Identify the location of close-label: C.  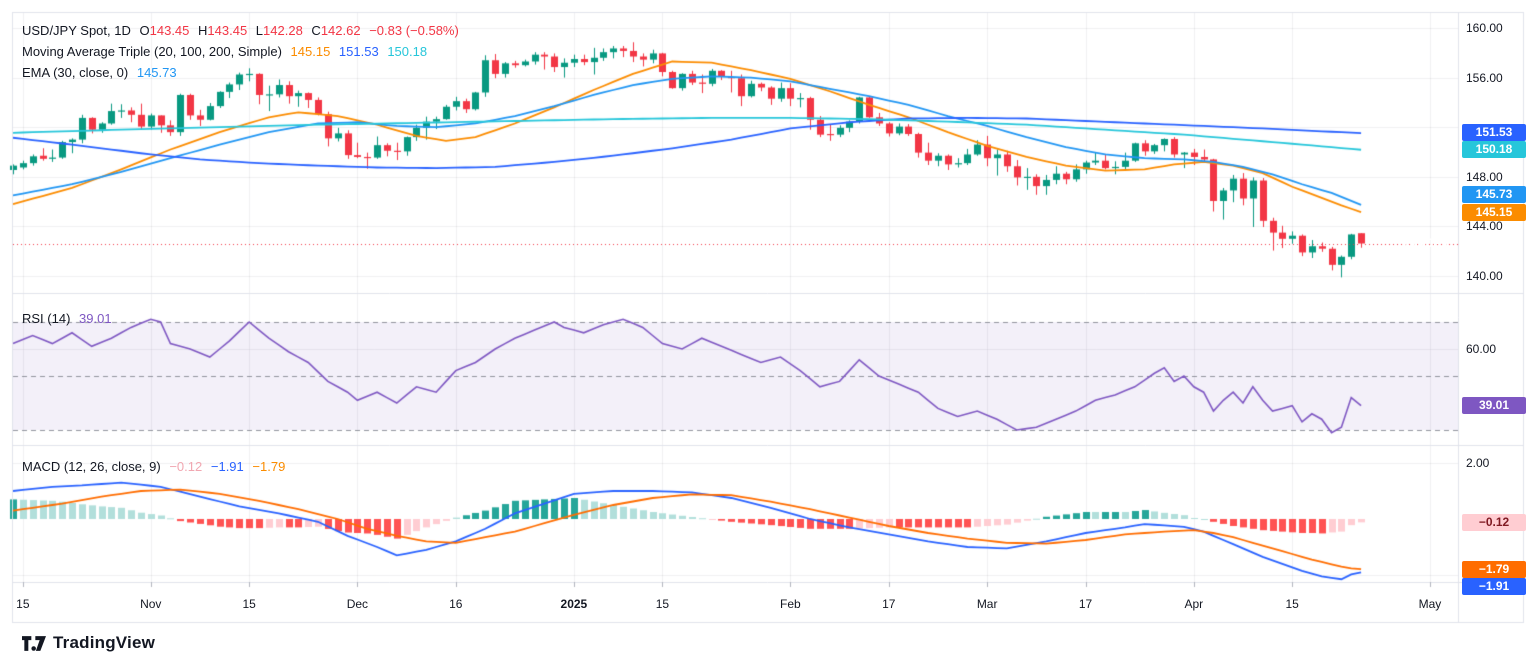
(316, 30).